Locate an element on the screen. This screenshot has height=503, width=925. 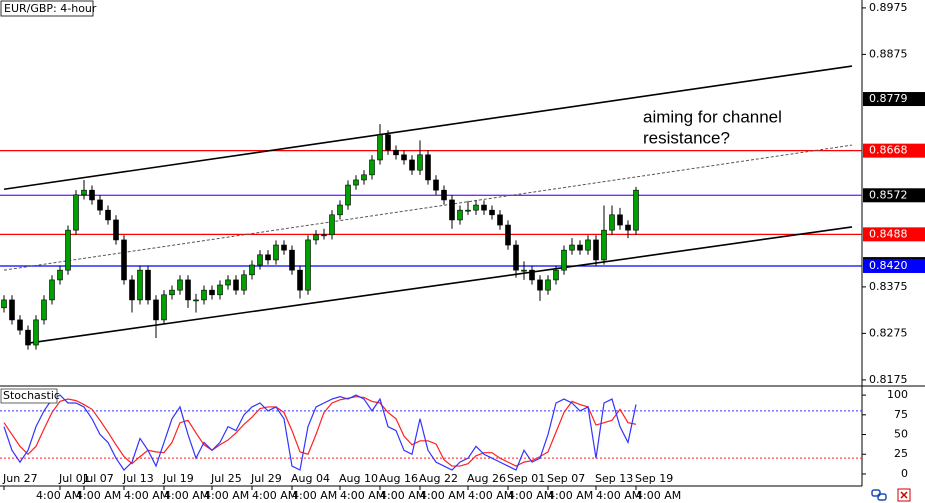
x-tick-label: Sep 01 is located at coordinates (526, 478).